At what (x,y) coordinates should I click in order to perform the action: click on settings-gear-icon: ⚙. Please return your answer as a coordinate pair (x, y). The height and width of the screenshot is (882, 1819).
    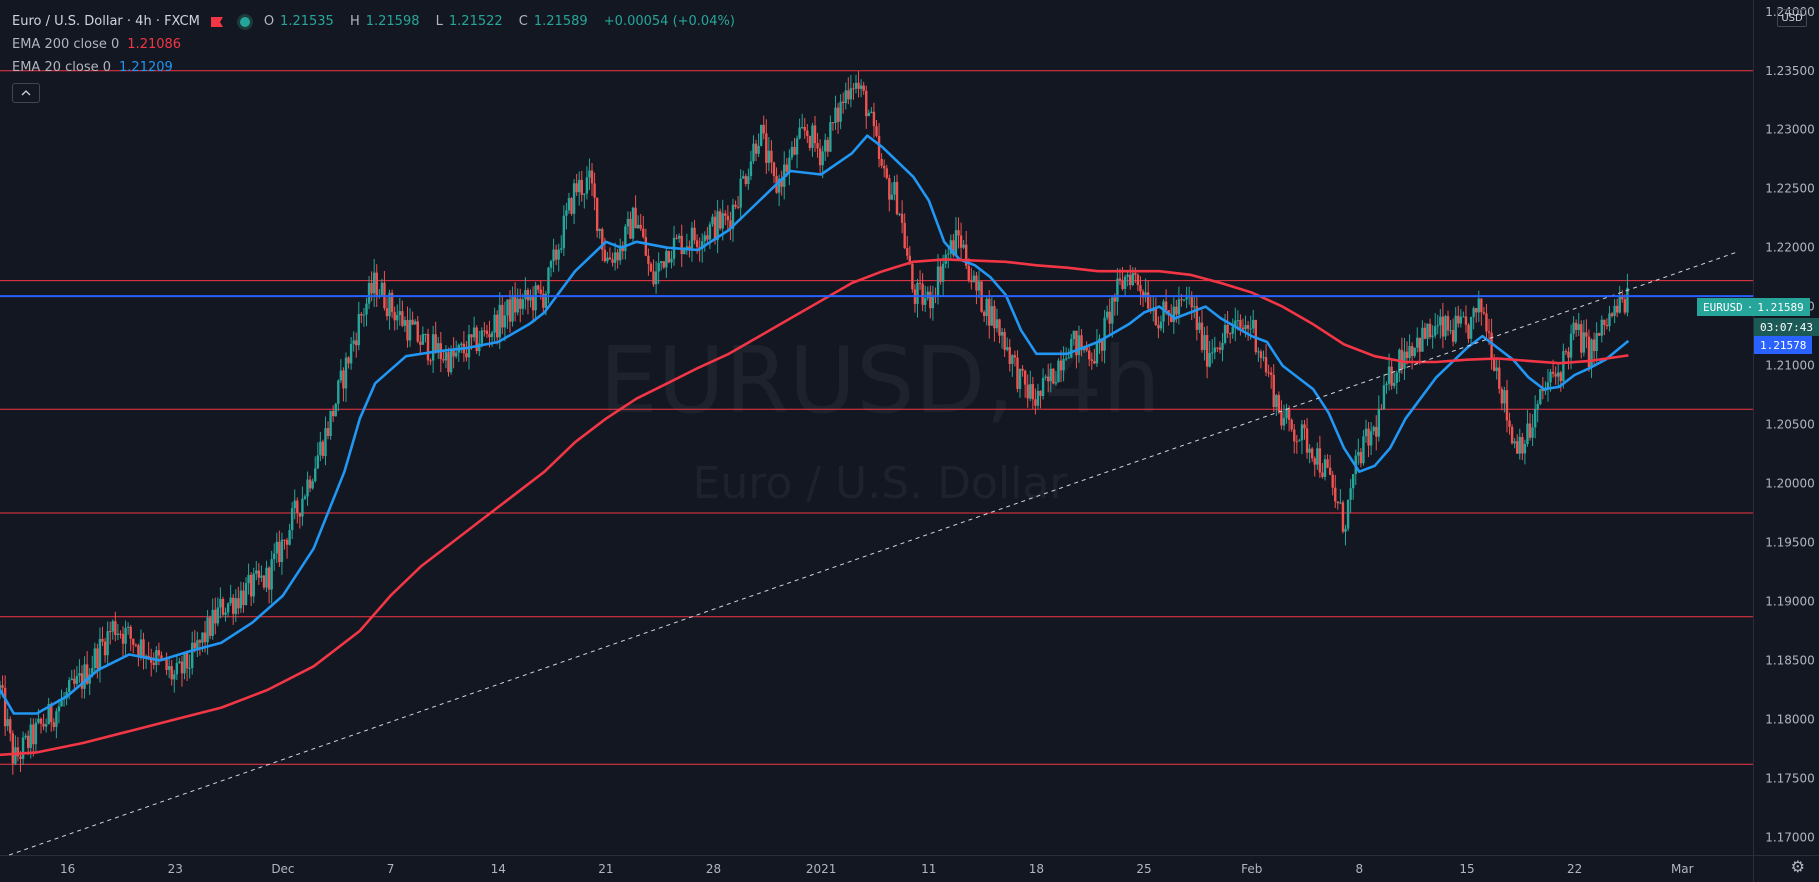
    Looking at the image, I should click on (1797, 866).